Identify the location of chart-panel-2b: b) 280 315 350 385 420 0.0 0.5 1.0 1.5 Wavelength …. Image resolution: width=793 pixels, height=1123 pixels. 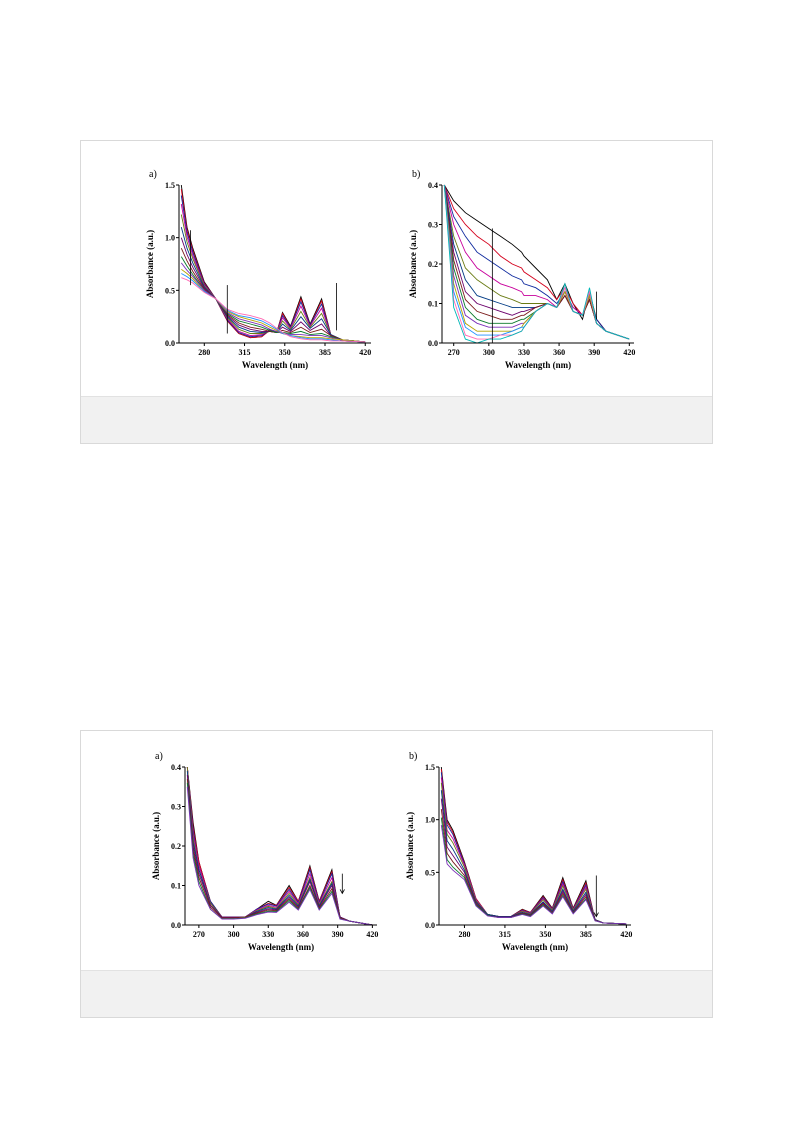
(523, 852).